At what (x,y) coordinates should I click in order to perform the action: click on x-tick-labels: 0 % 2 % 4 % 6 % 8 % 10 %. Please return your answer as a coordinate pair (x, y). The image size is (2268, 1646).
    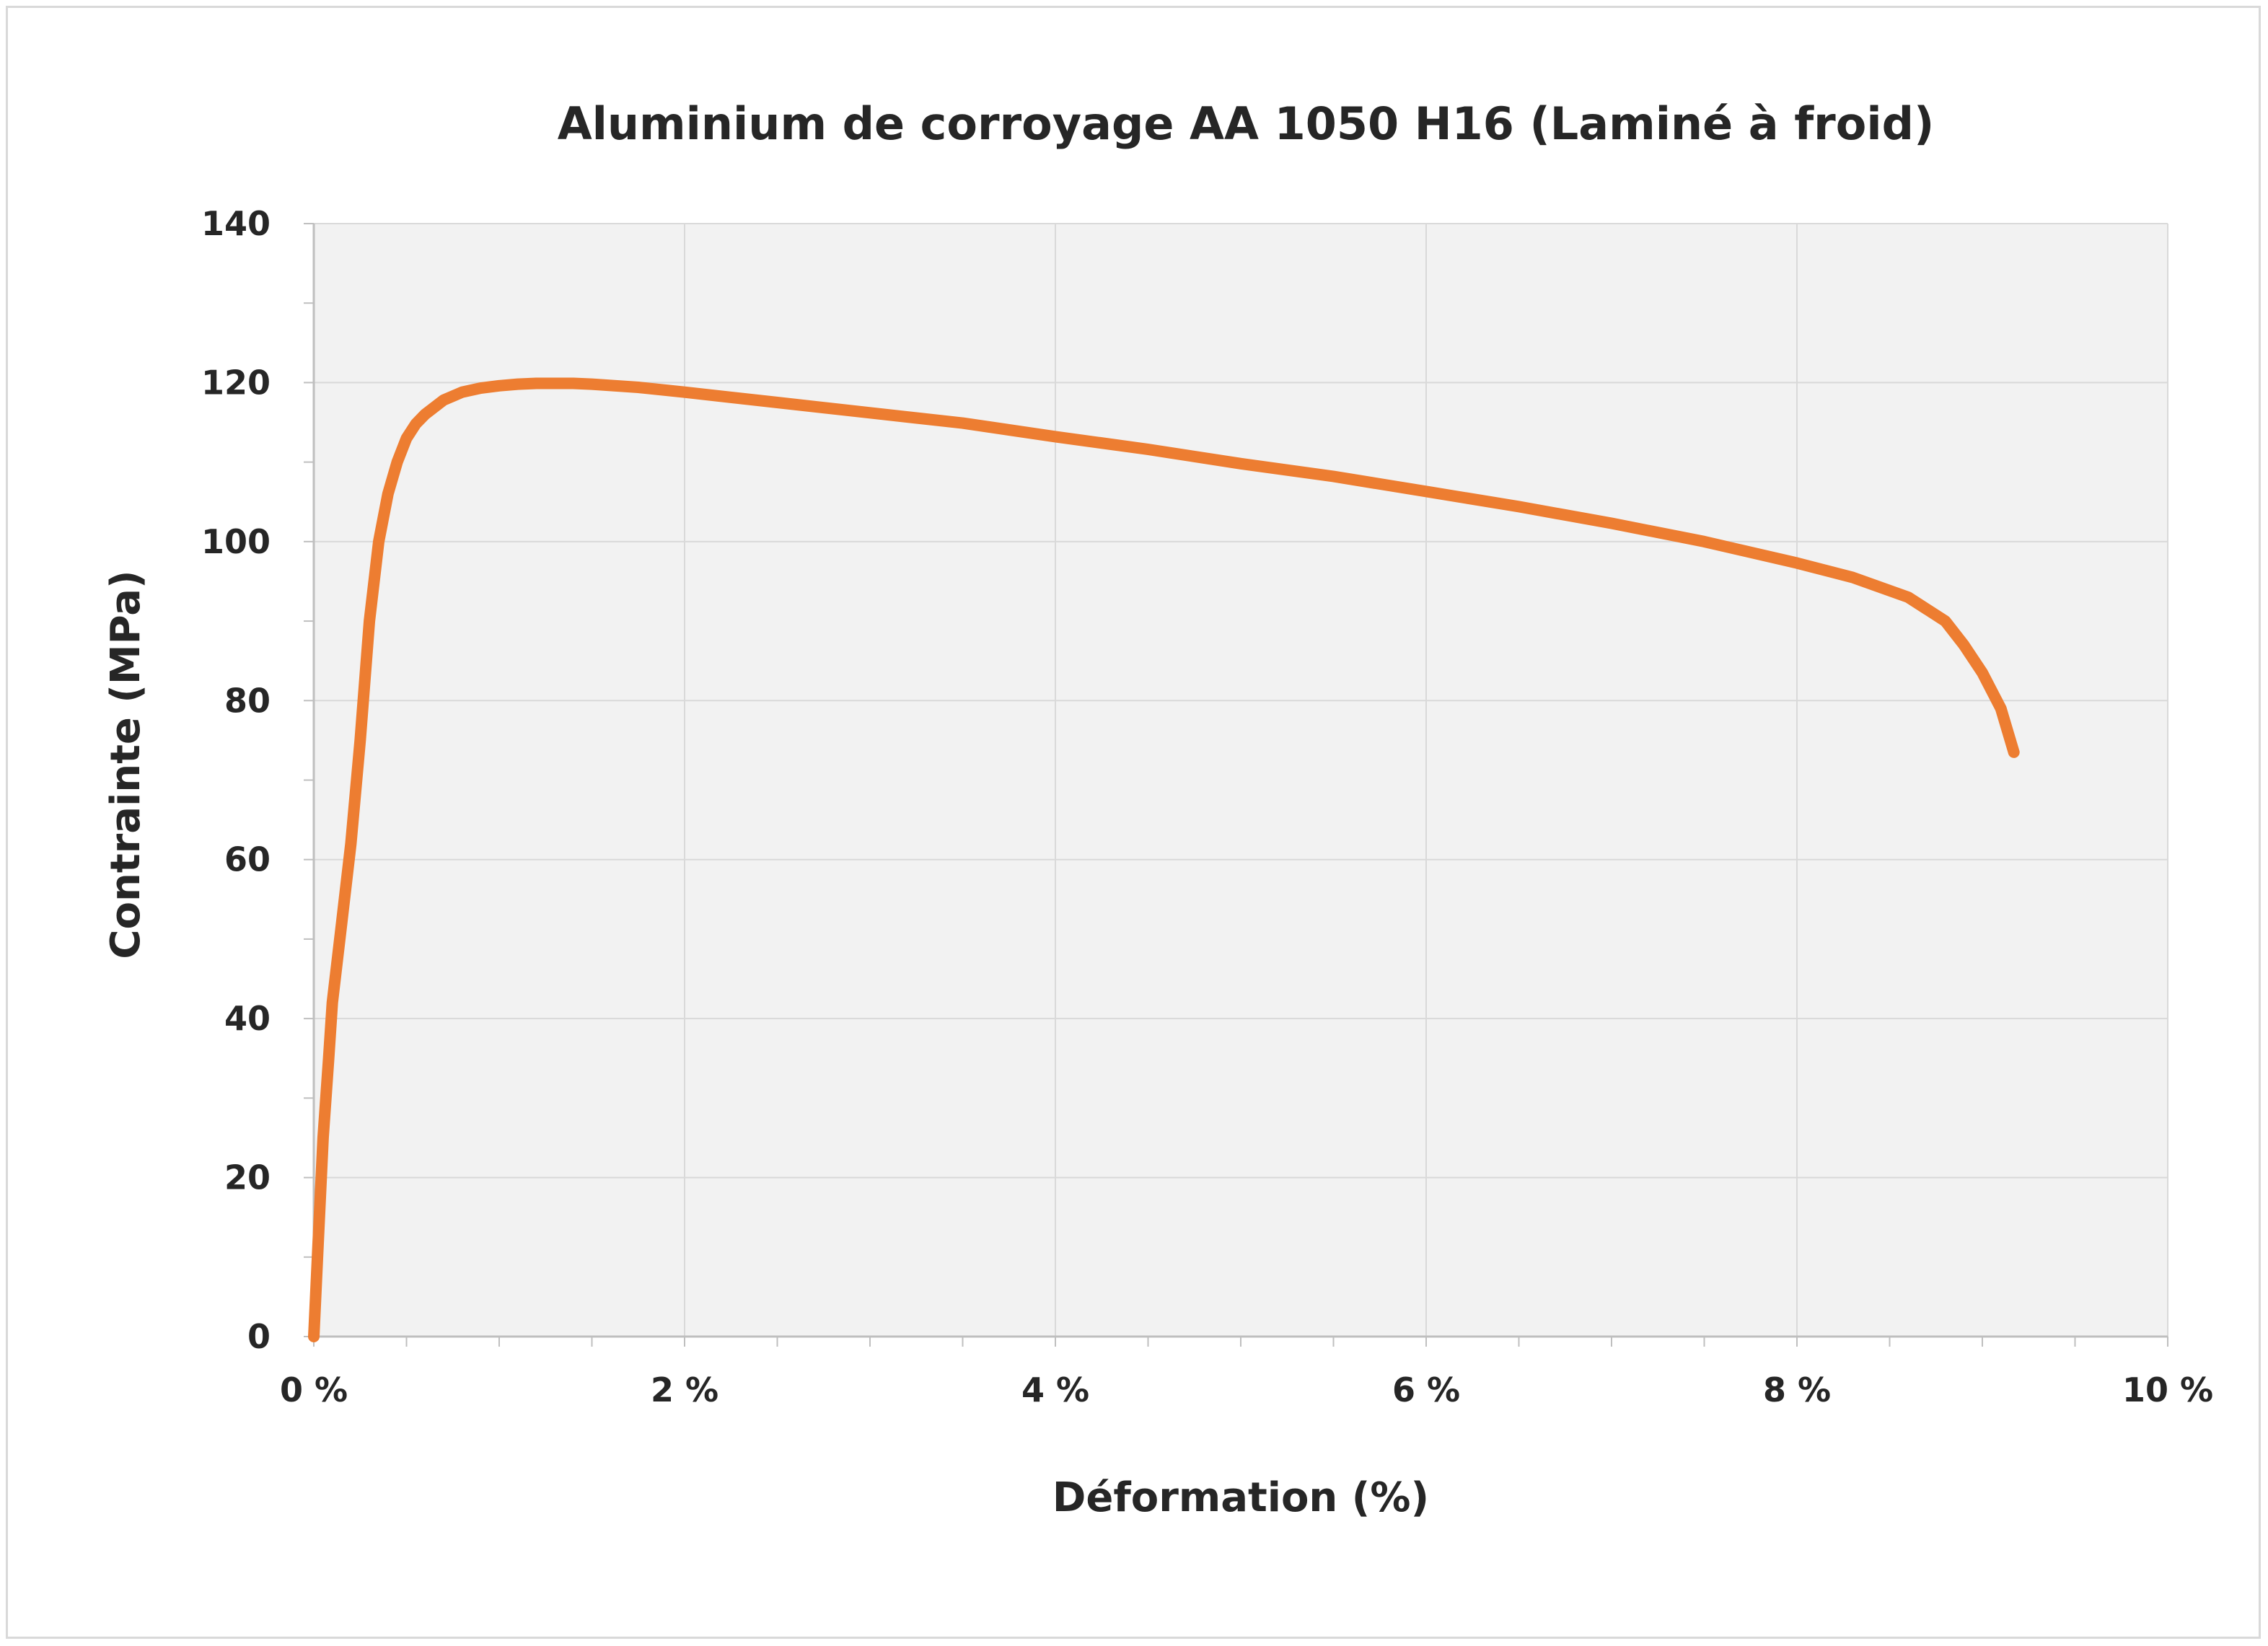
    Looking at the image, I should click on (1246, 1389).